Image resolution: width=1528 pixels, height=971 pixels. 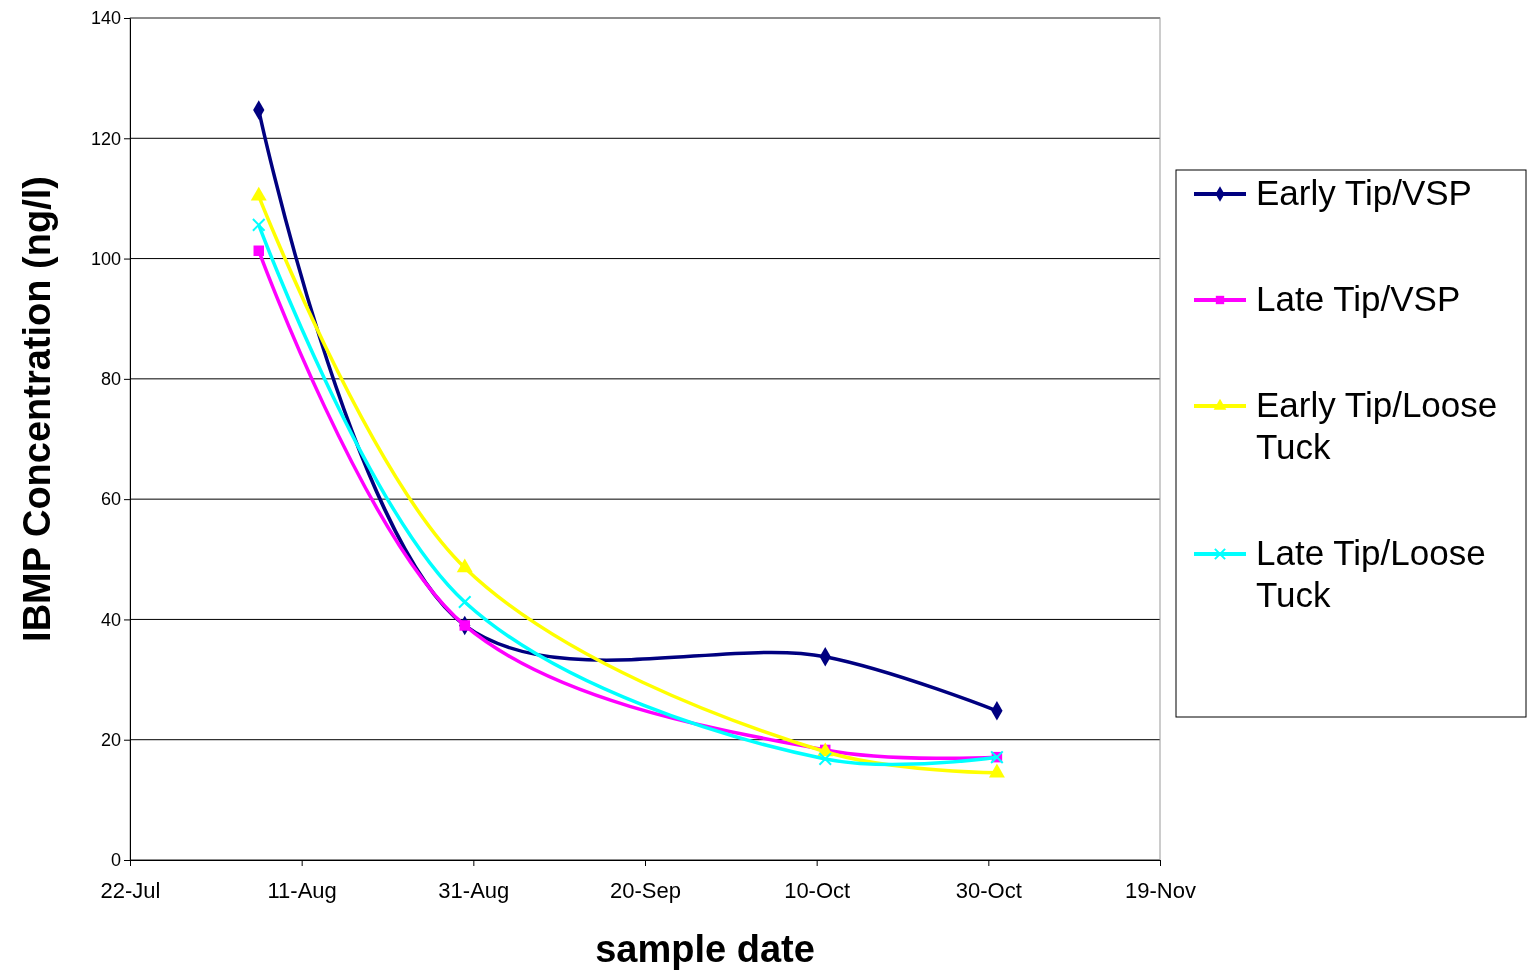 I want to click on x-tick-label: 19-Nov, so click(x=1160, y=890).